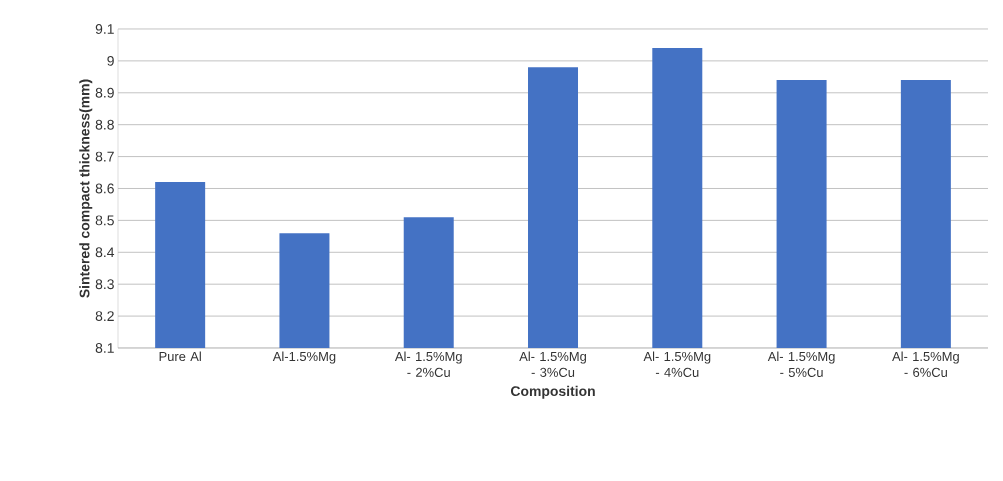 The image size is (1003, 481). I want to click on y-tick-label: 8.5, so click(104, 220).